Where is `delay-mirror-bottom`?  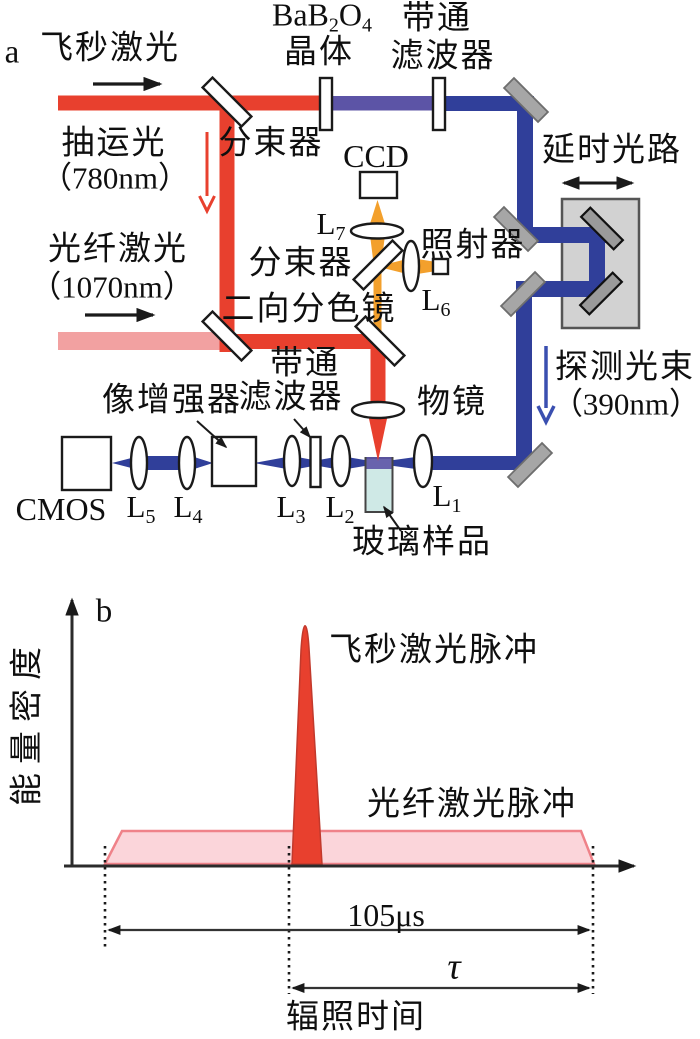
delay-mirror-bottom is located at coordinates (601, 293).